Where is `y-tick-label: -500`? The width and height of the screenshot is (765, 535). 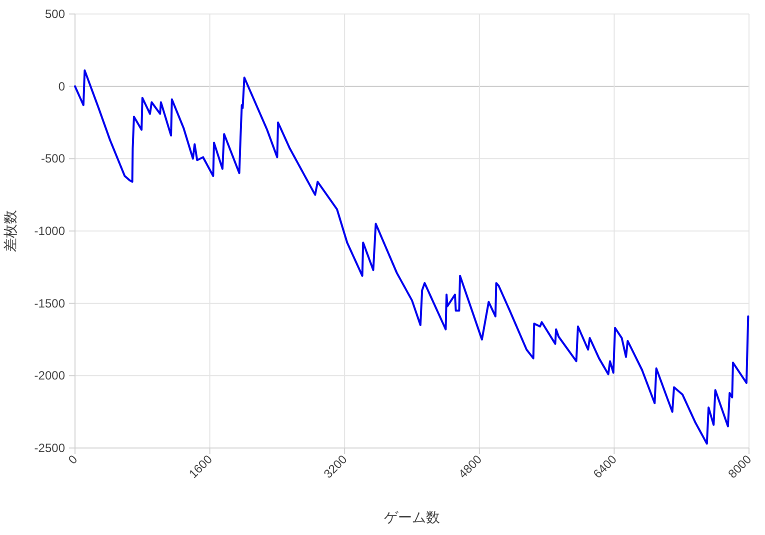
y-tick-label: -500 is located at coordinates (53, 159).